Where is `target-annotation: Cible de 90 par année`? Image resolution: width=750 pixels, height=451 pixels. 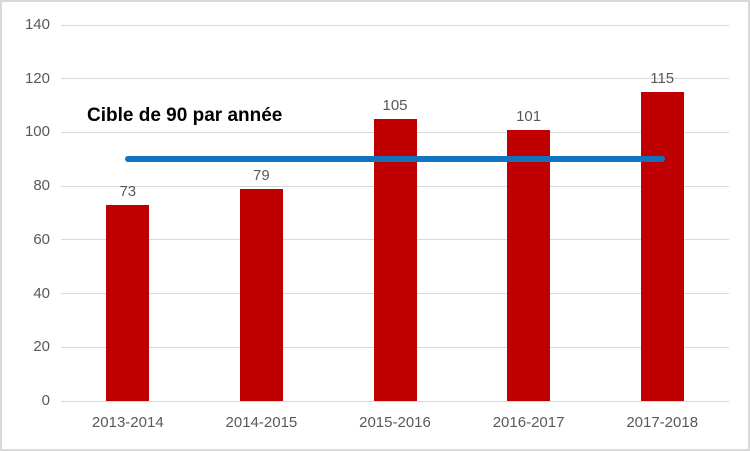
target-annotation: Cible de 90 par année is located at coordinates (185, 115).